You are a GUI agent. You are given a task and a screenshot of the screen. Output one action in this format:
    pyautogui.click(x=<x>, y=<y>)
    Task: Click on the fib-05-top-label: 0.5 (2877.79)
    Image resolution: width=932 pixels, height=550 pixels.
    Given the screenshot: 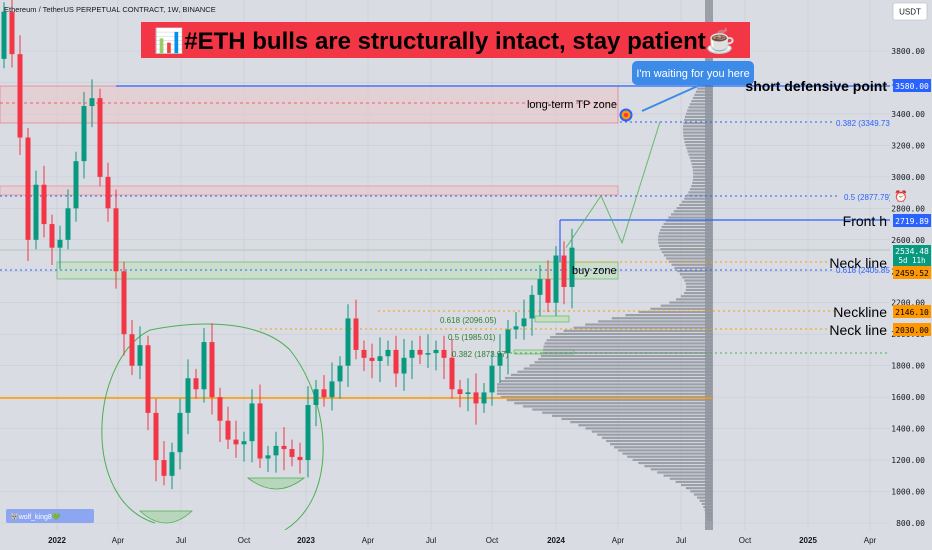 What is the action you would take?
    pyautogui.click(x=868, y=197)
    